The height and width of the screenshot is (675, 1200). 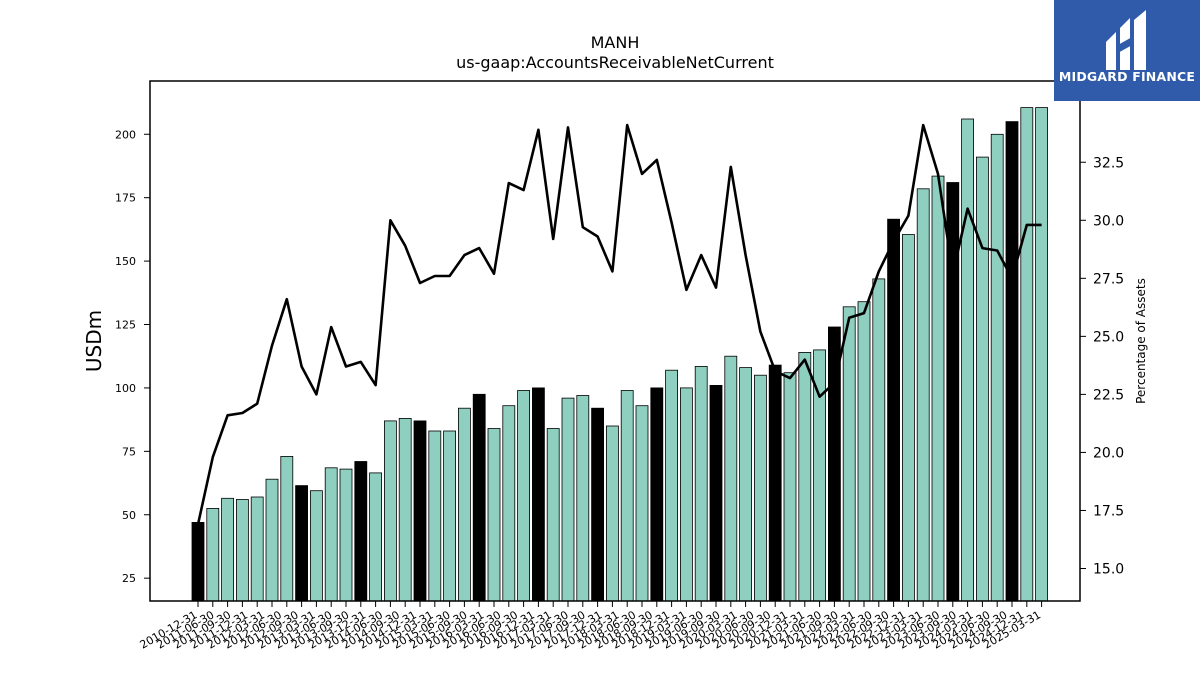 What do you see at coordinates (1108, 395) in the screenshot?
I see `y2-tick-label: 22.5` at bounding box center [1108, 395].